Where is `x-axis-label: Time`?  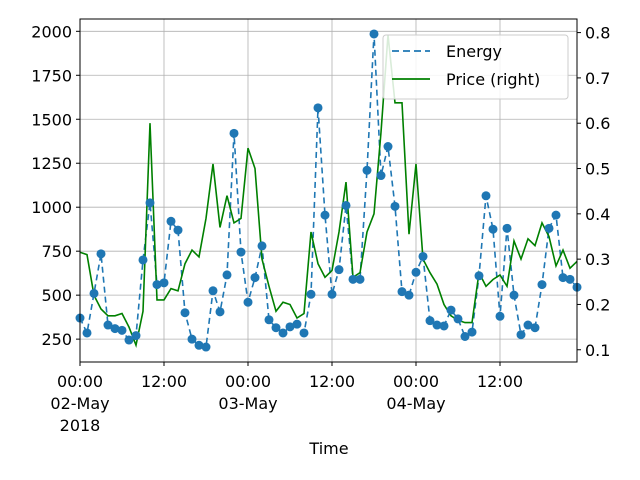 x-axis-label: Time is located at coordinates (328, 448).